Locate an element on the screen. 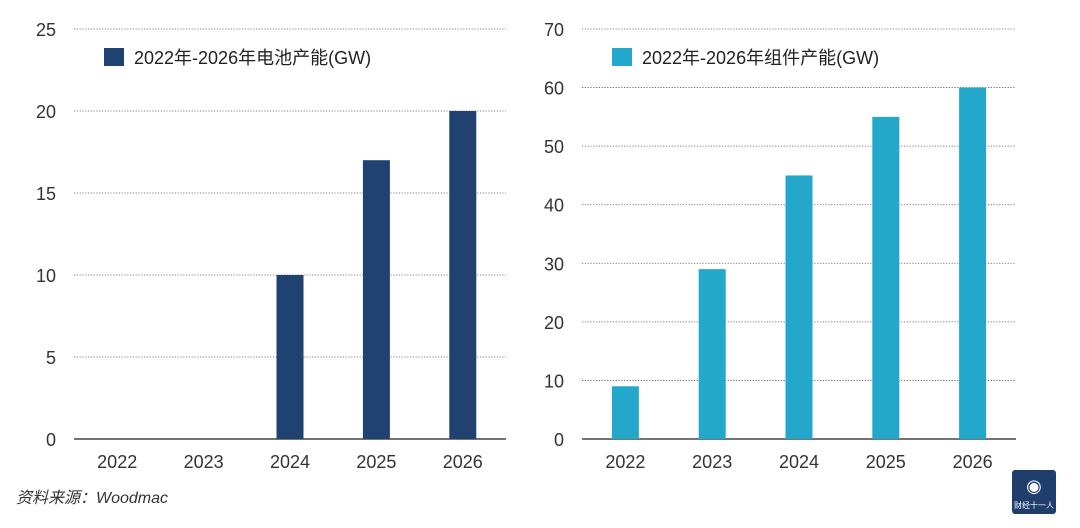  y-tick-label: 40 is located at coordinates (554, 206).